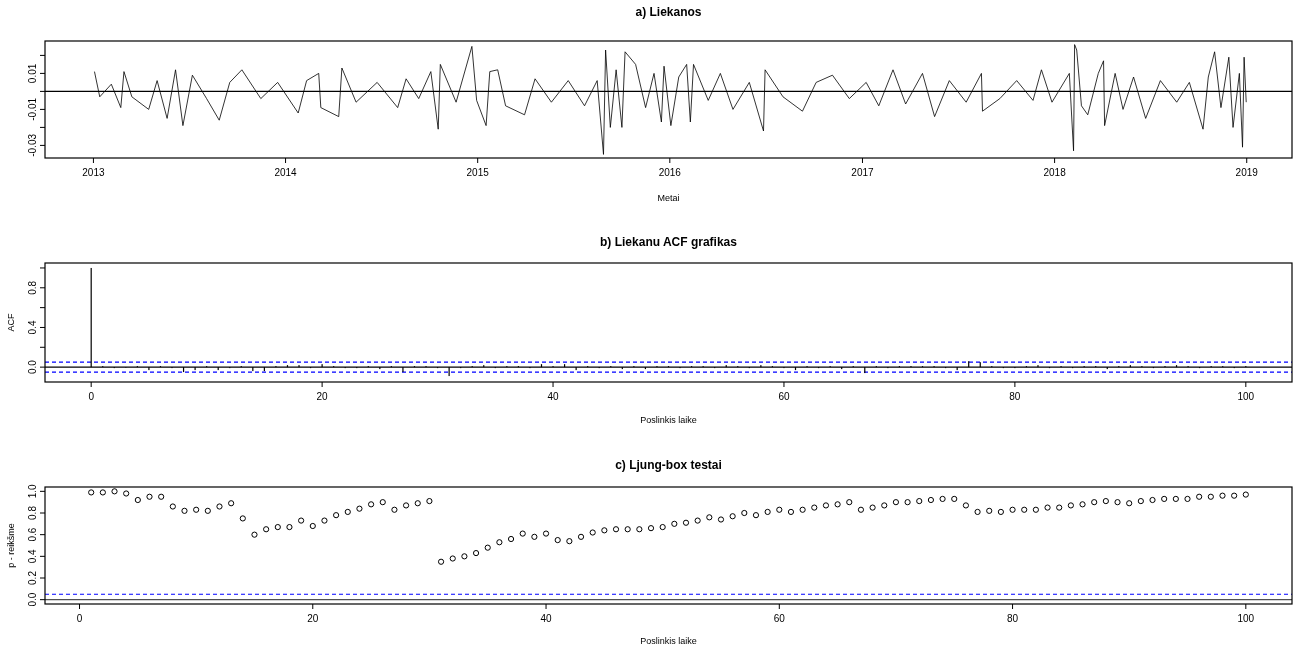 The image size is (1293, 650). I want to click on y-axis-title: ACF, so click(11, 322).